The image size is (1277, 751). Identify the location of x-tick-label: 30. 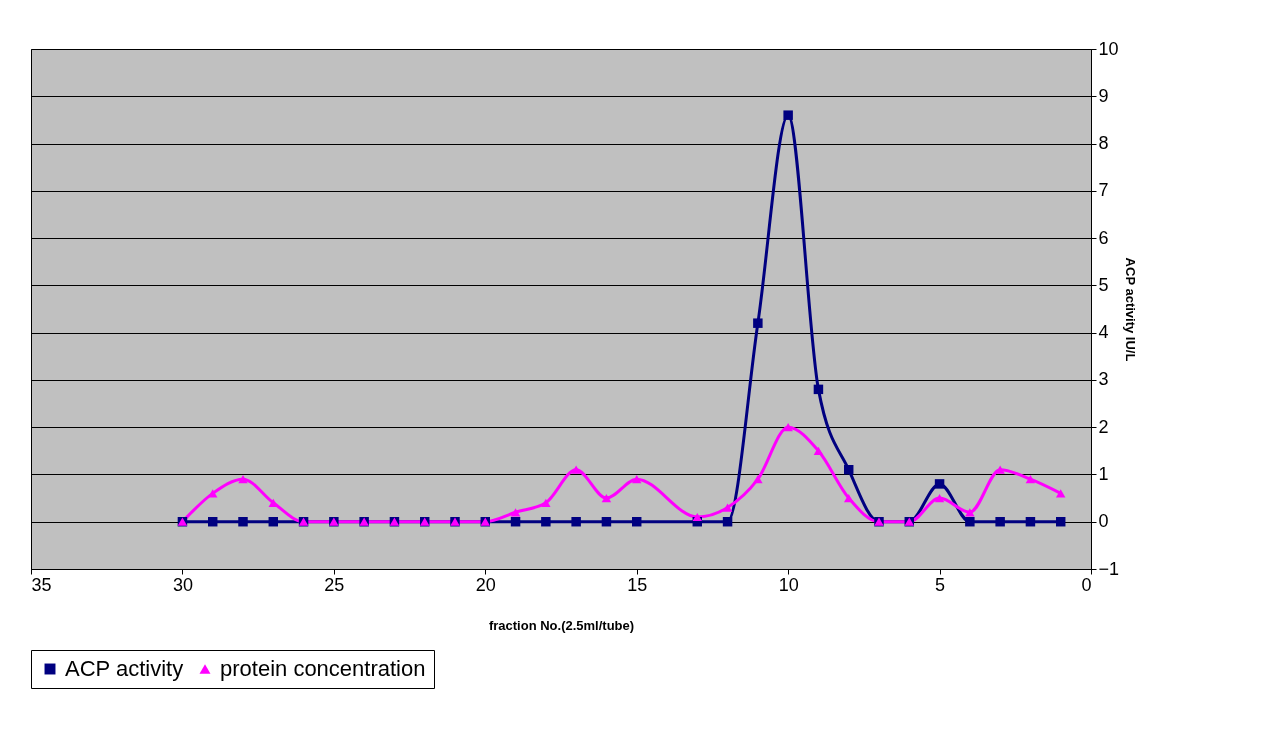
(182, 584).